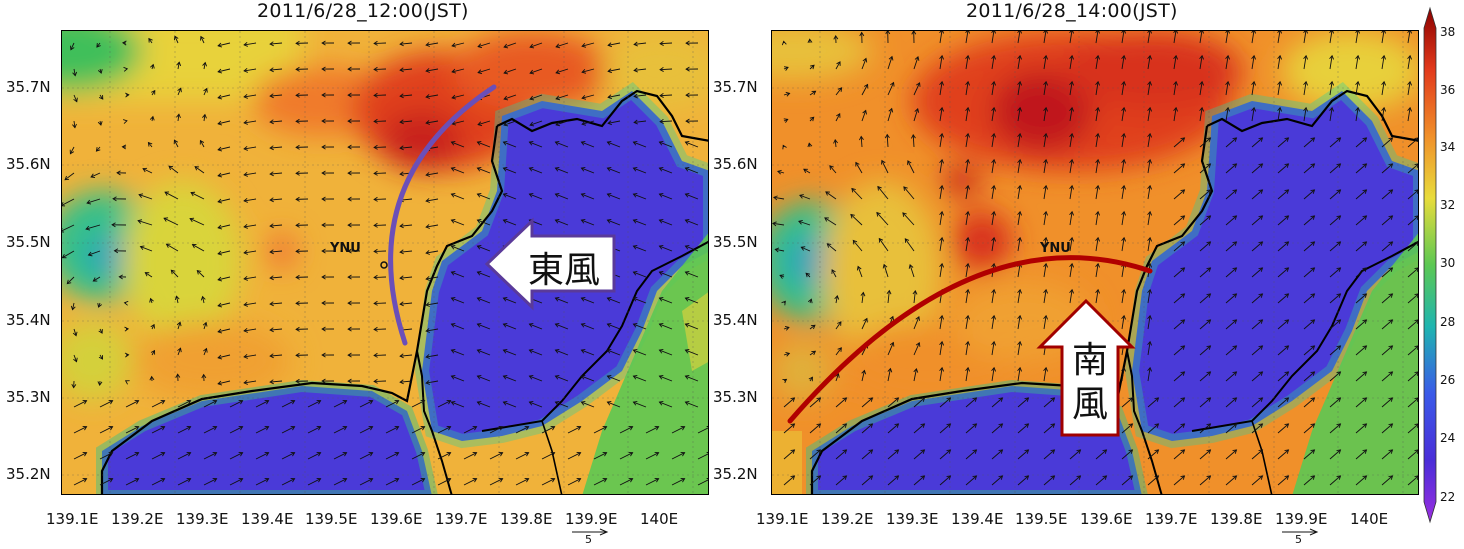 This screenshot has width=1464, height=549. I want to click on ynu-label-right: YNU, so click(1055, 248).